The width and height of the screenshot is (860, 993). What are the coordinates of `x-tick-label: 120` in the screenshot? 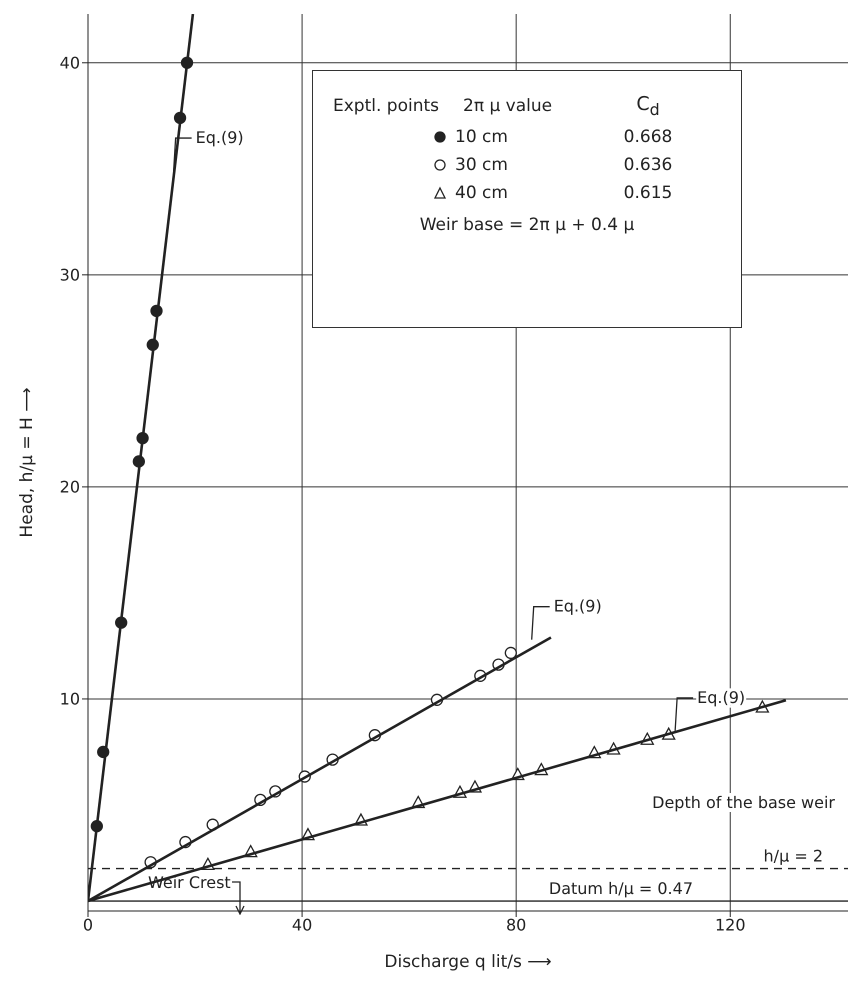 It's located at (730, 924).